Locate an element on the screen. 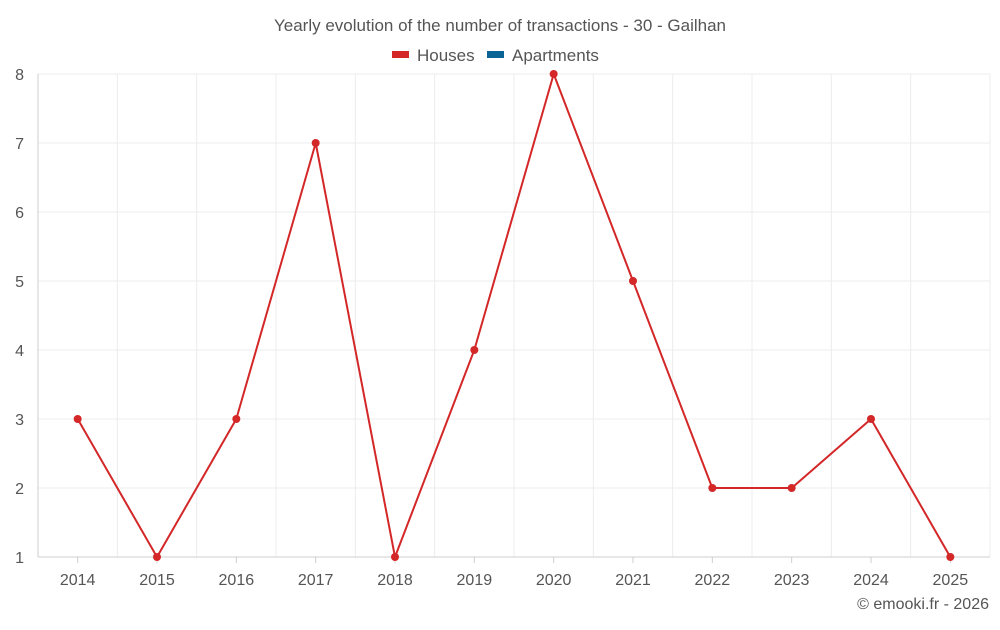  x-tick-label: 2019 is located at coordinates (475, 580).